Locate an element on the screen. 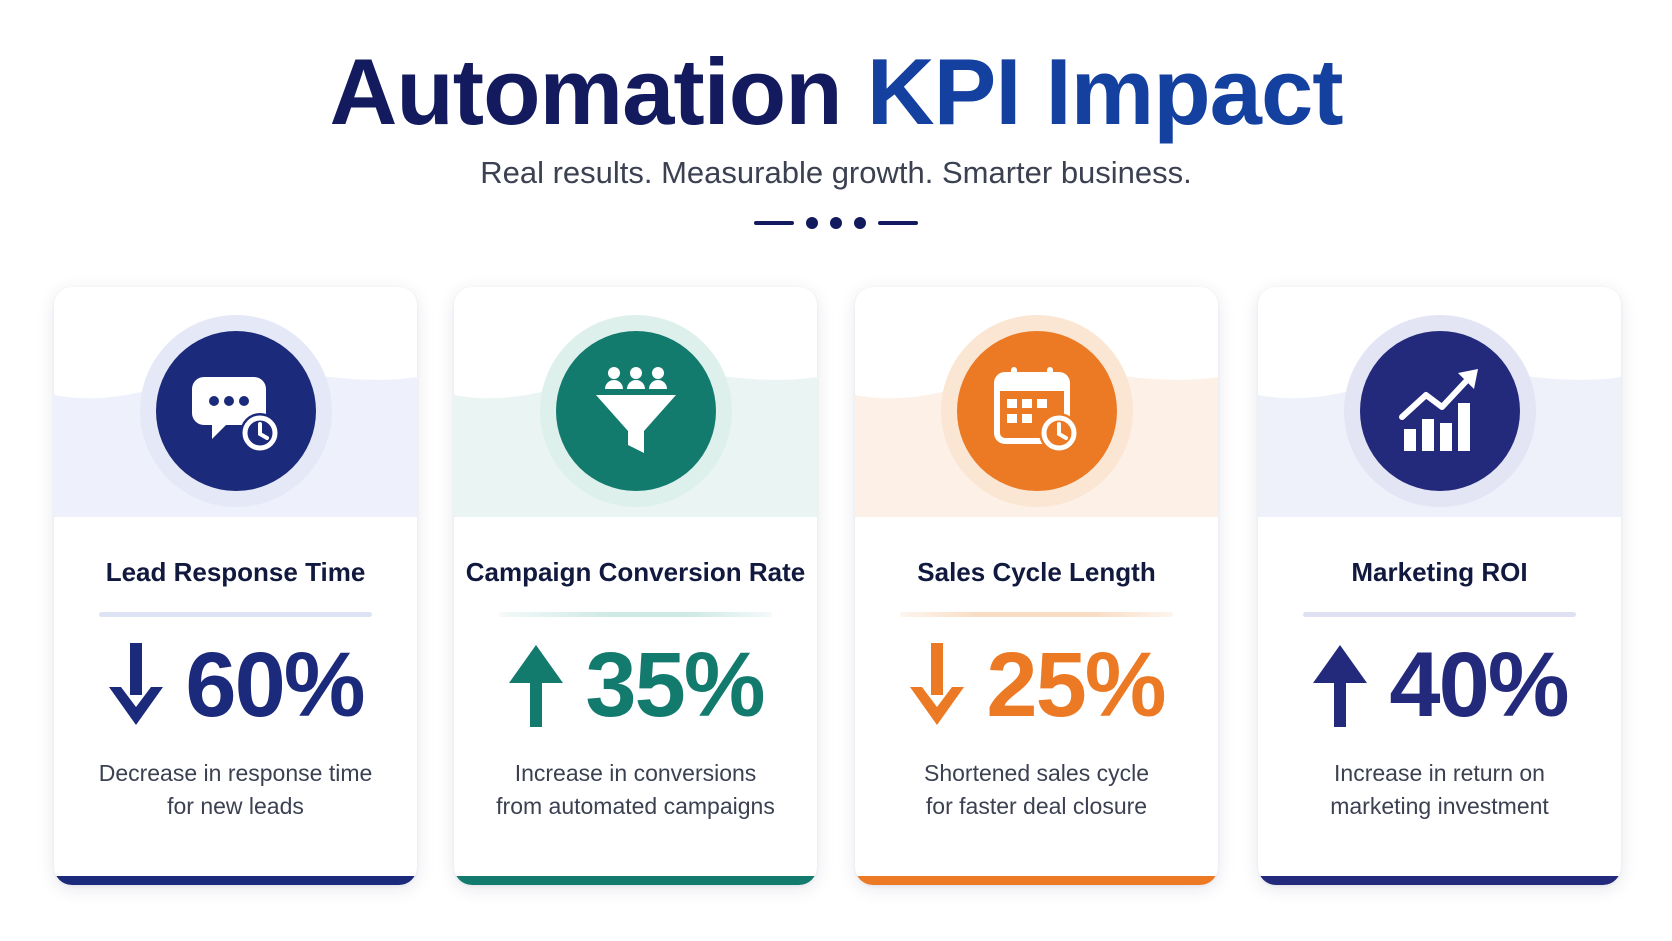  card-title: Lead Response Time is located at coordinates (235, 572).